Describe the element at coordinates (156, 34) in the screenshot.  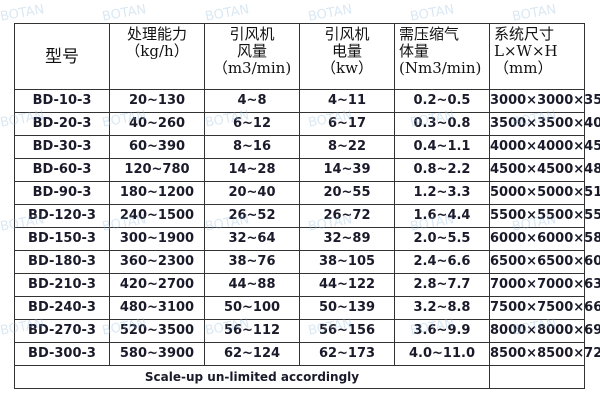
I see `header-line: 处理能力` at that location.